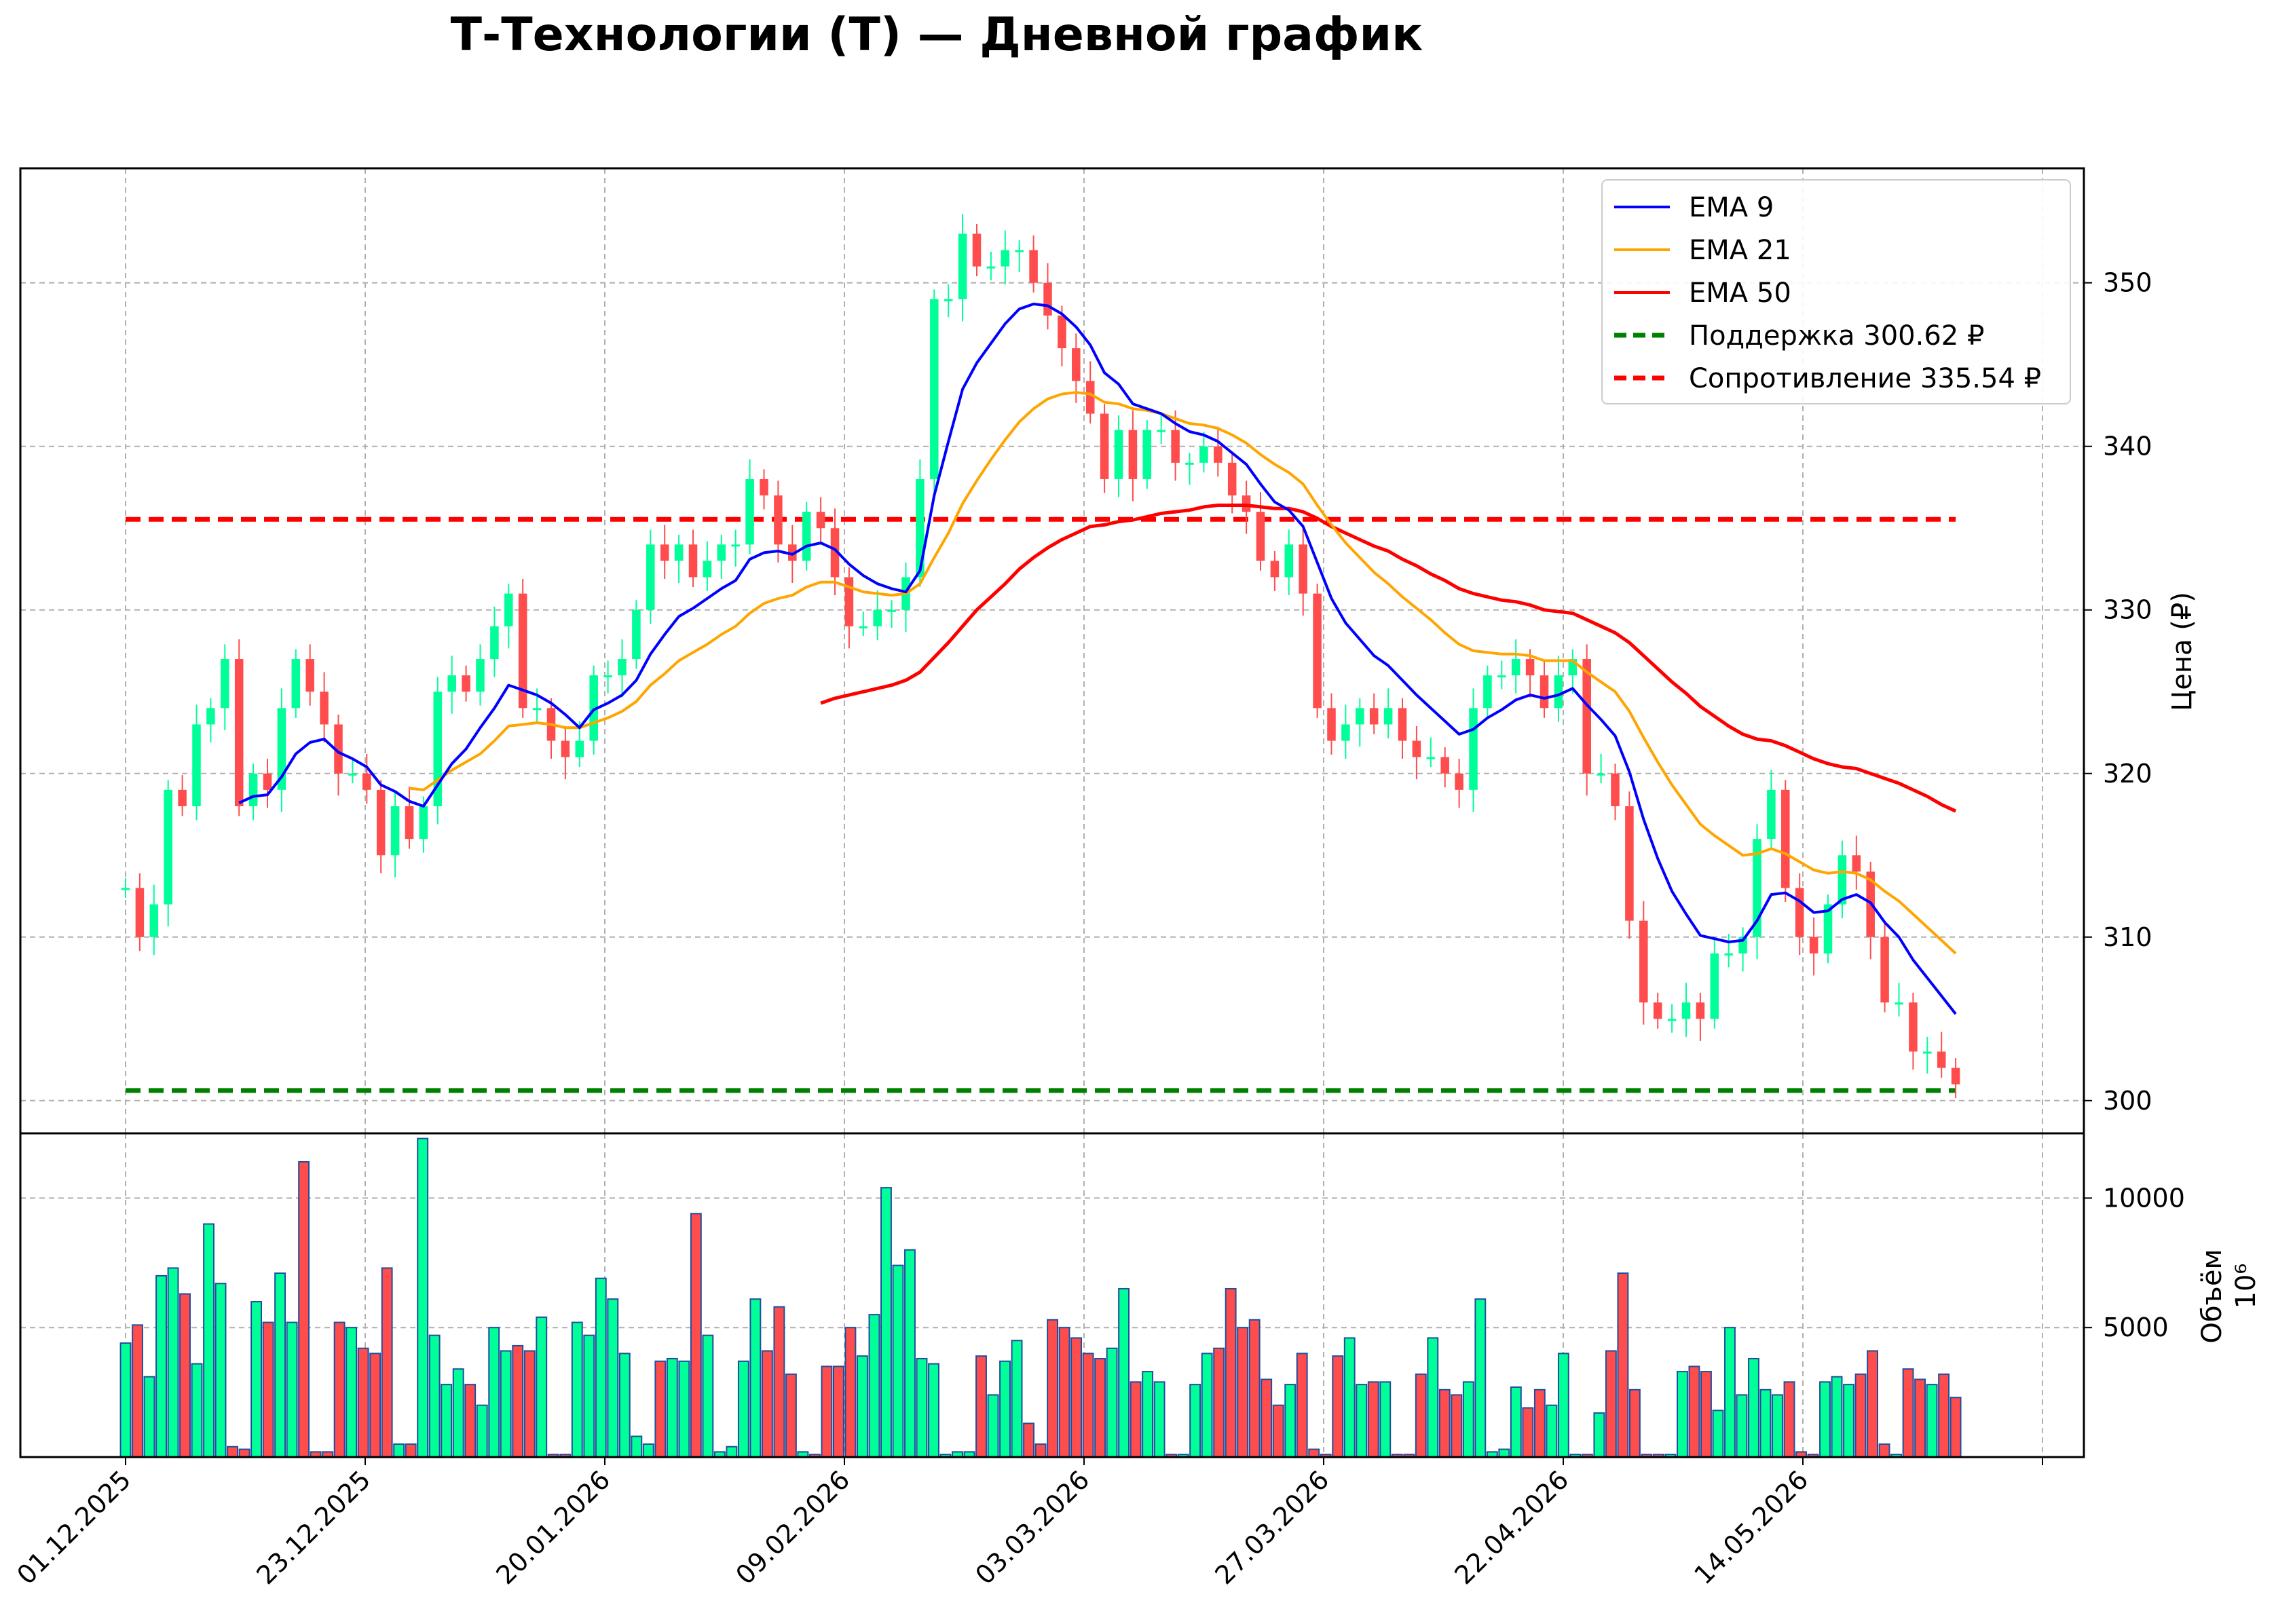  Describe the element at coordinates (2127, 446) in the screenshot. I see `price-ytick-label: 340` at that location.